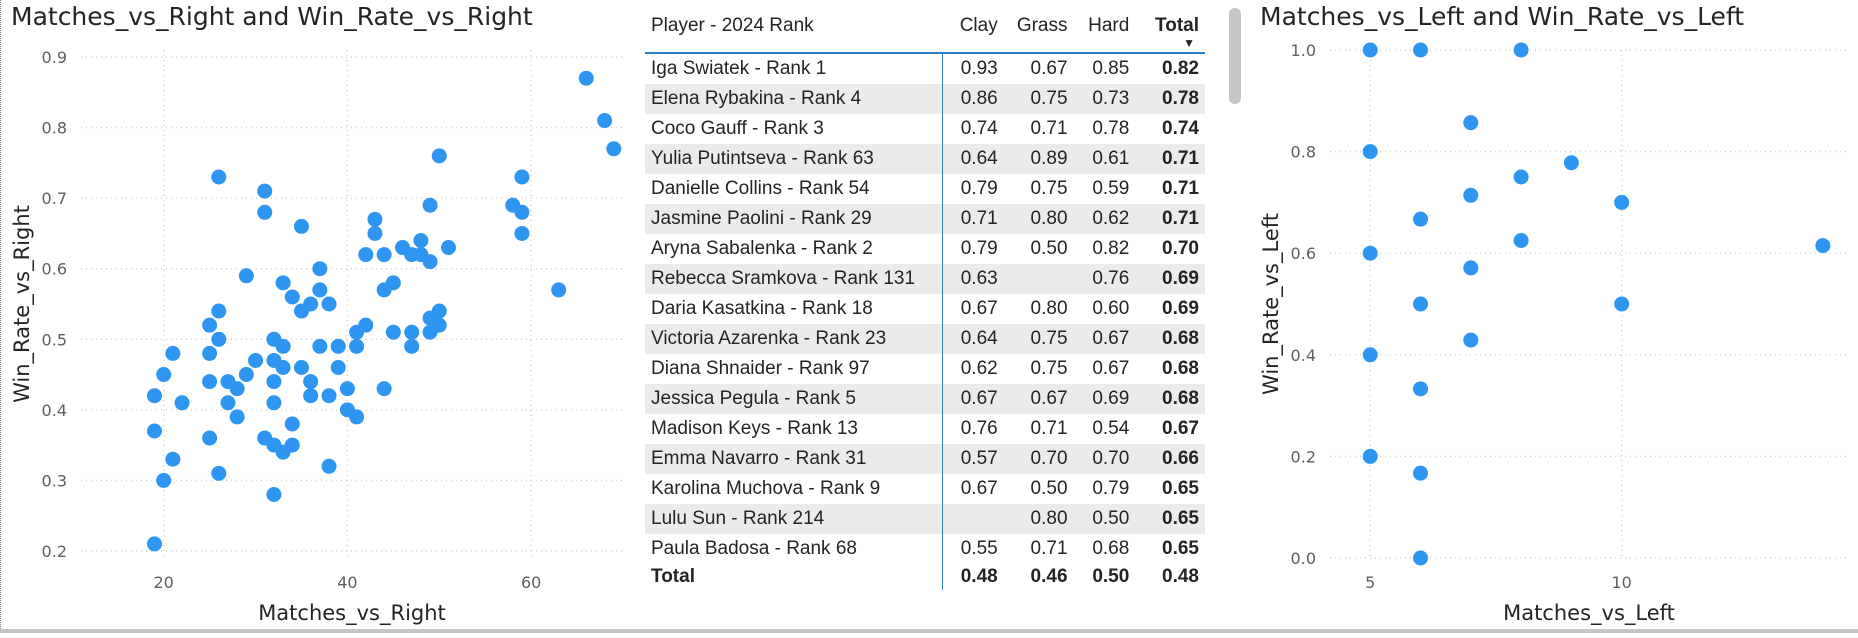  I want to click on table-row: Lulu Sun - Rank 214 0.80 0.50 0.65, so click(925, 519).